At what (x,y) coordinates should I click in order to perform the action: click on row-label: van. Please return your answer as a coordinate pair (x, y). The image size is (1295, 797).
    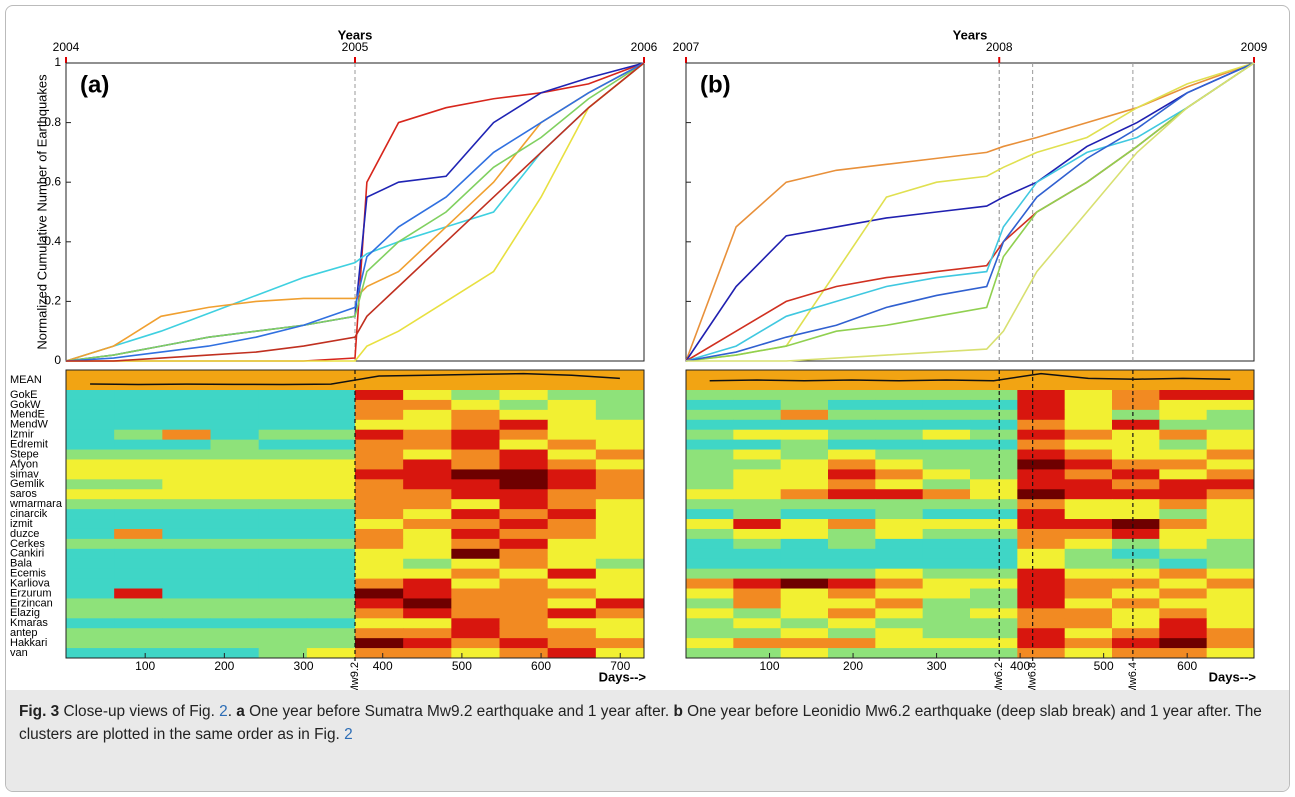
    Looking at the image, I should click on (19, 653).